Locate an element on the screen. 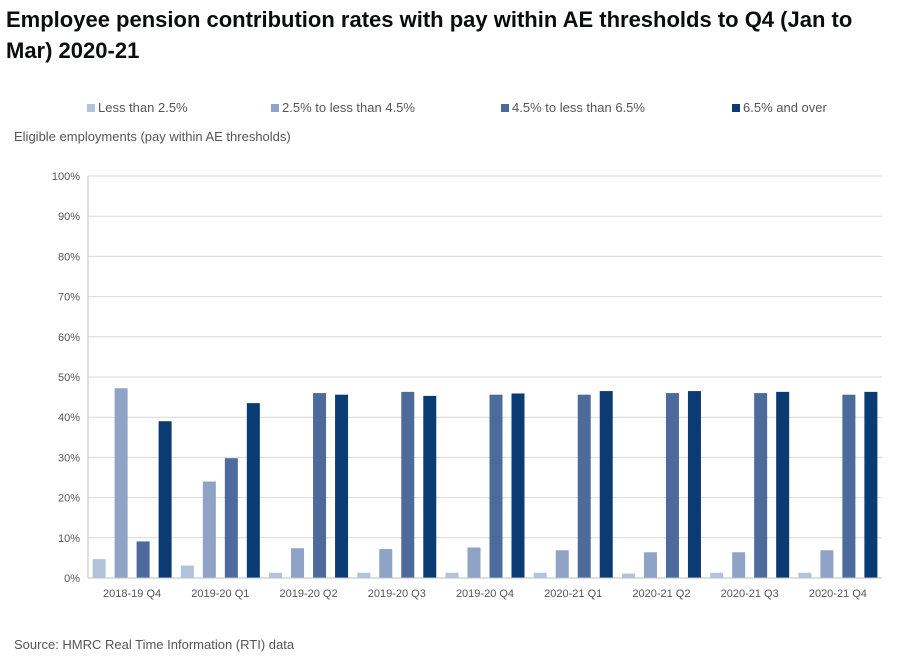  y-tick-label: 20% is located at coordinates (69, 499).